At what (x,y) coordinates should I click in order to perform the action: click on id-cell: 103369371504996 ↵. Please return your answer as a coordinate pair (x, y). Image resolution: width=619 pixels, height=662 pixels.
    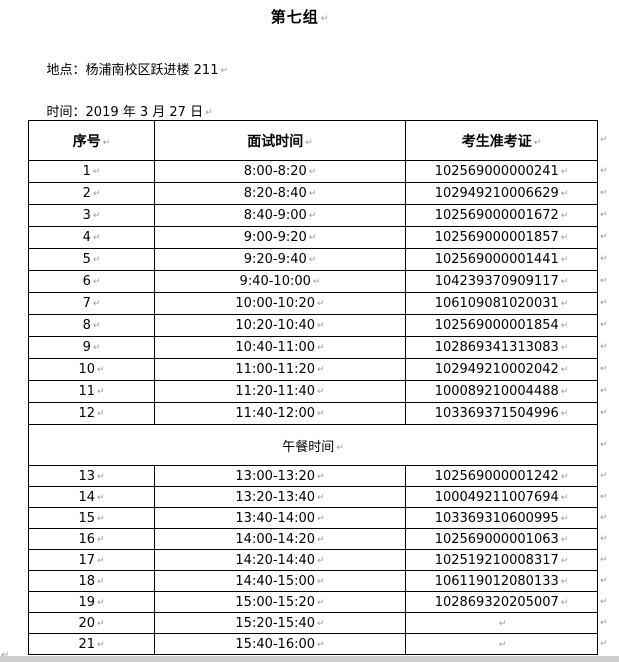
    Looking at the image, I should click on (501, 413).